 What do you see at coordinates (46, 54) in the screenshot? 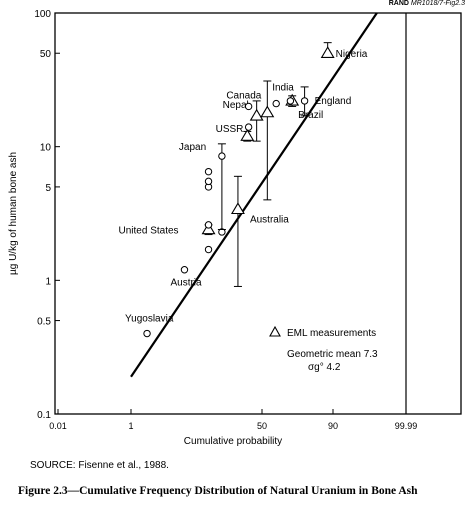
I see `y-tick-label: 50` at bounding box center [46, 54].